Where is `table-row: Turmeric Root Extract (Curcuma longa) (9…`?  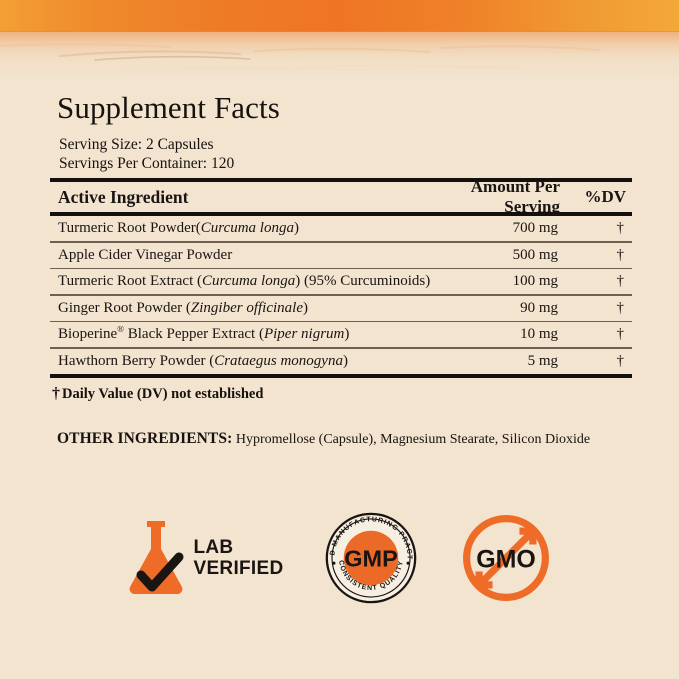
table-row: Turmeric Root Extract (Curcuma longa) (9… is located at coordinates (341, 281).